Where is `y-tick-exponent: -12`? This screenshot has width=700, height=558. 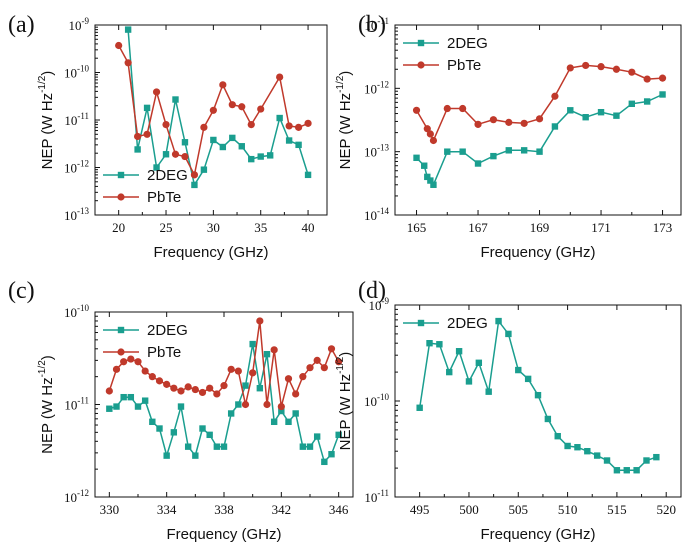
y-tick-exponent: -12 is located at coordinates (83, 493).